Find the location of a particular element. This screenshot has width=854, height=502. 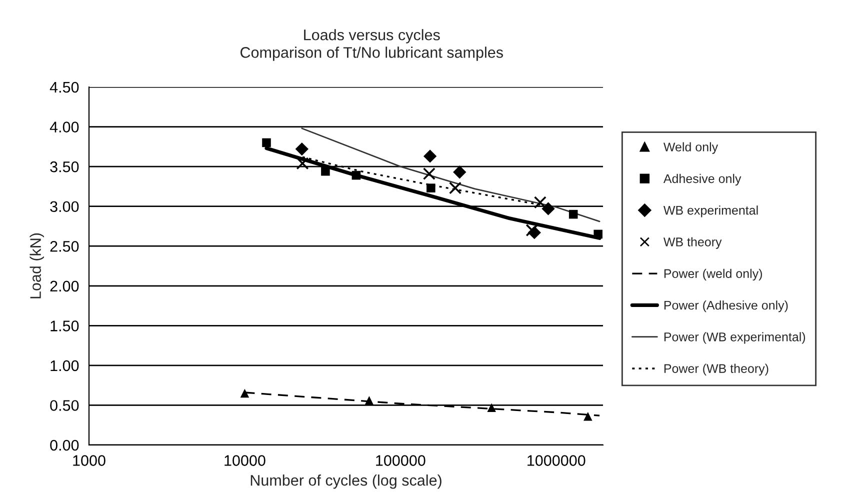

y-tick-label: 4.00 is located at coordinates (64, 127).